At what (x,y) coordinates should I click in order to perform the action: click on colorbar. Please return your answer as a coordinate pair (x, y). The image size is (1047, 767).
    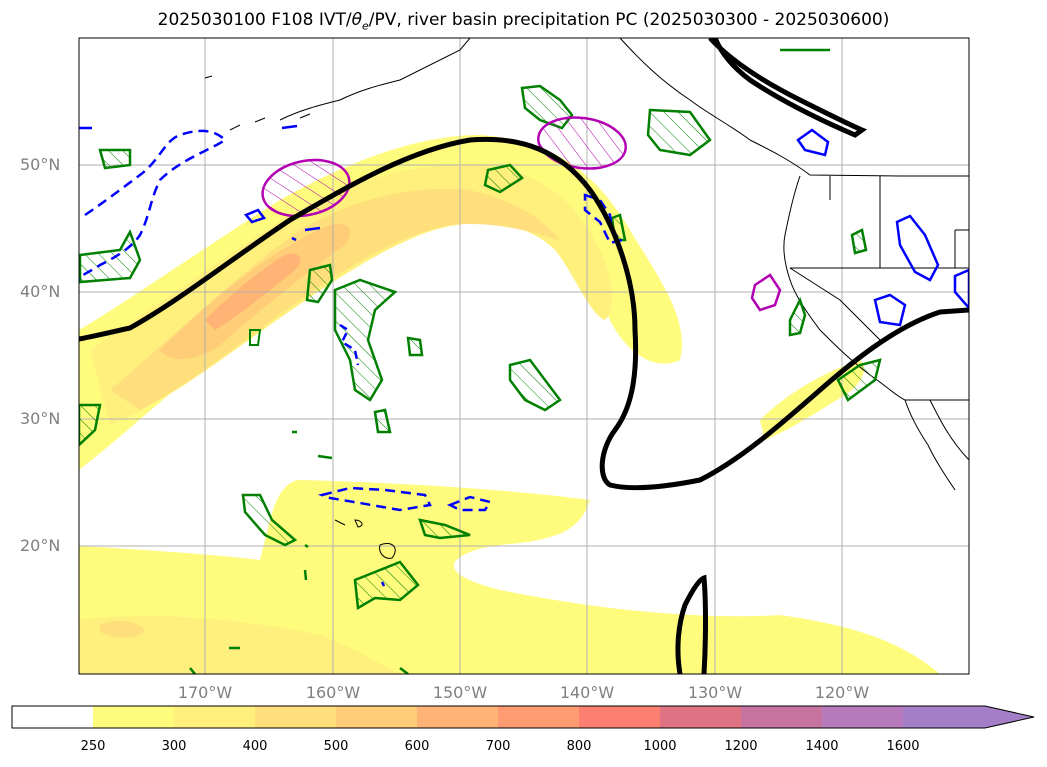
    Looking at the image, I should click on (523, 717).